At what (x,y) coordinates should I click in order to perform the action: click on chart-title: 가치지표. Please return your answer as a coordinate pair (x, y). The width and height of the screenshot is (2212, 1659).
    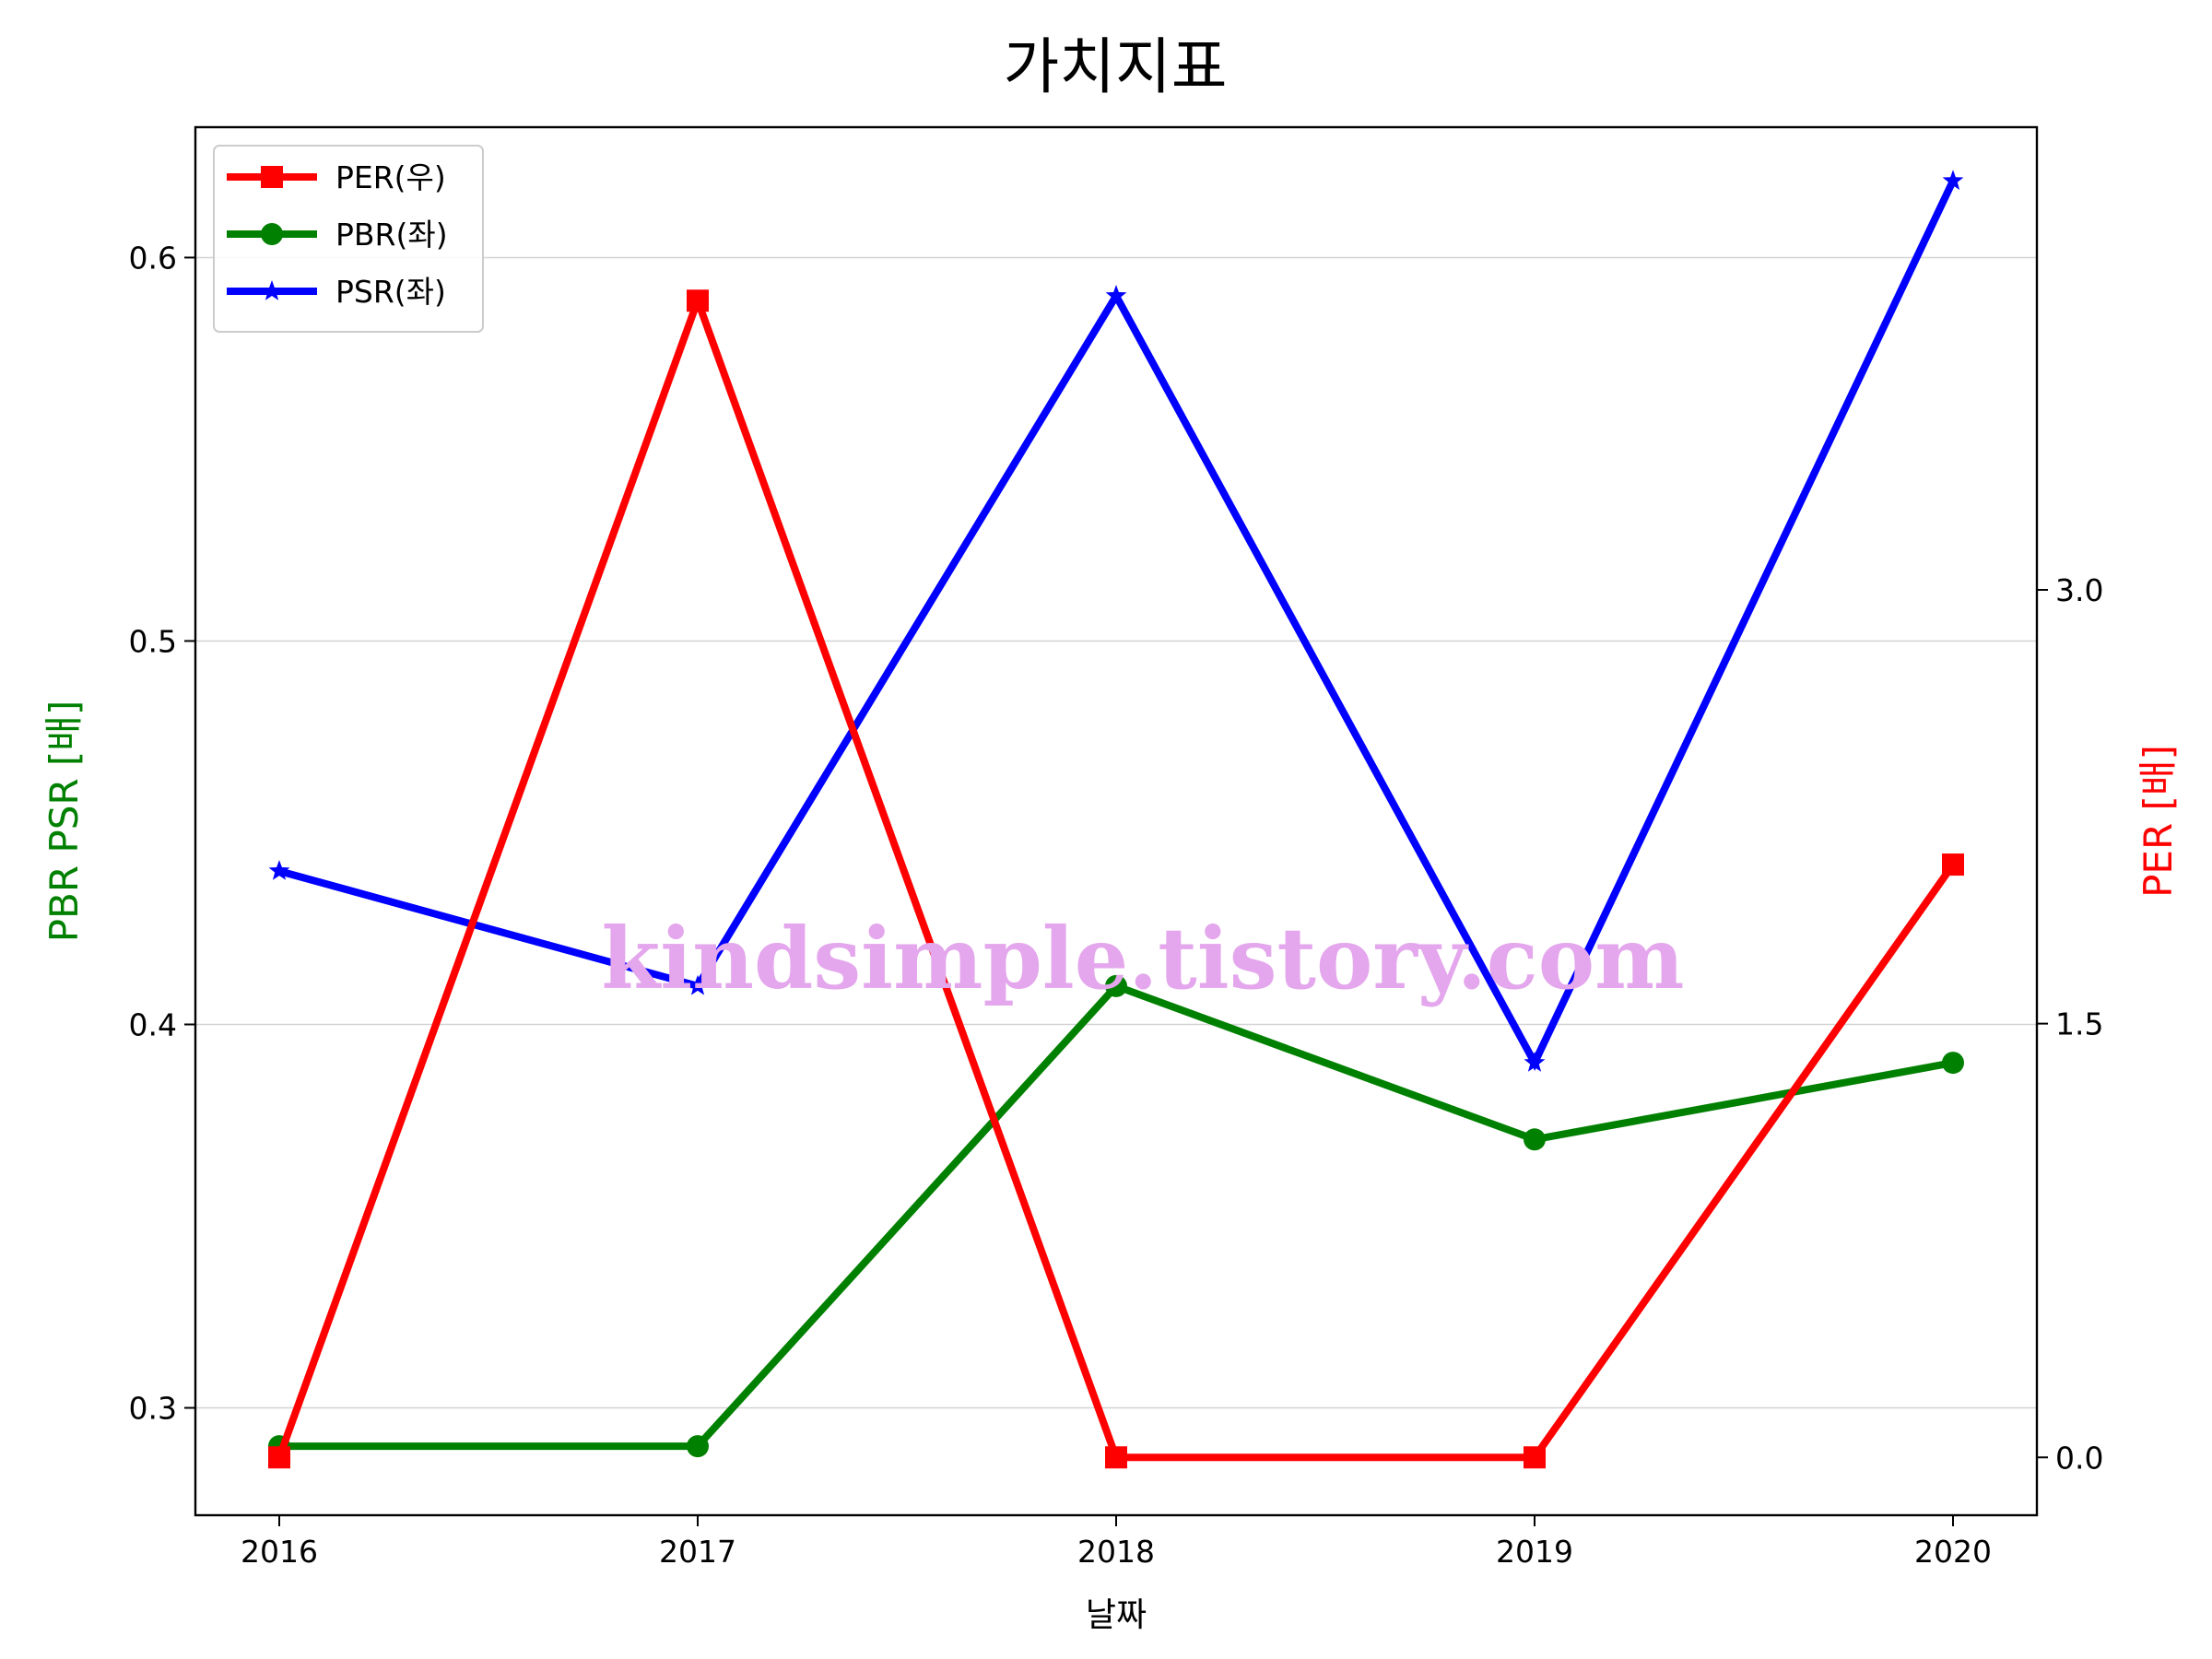
    Looking at the image, I should click on (1116, 66).